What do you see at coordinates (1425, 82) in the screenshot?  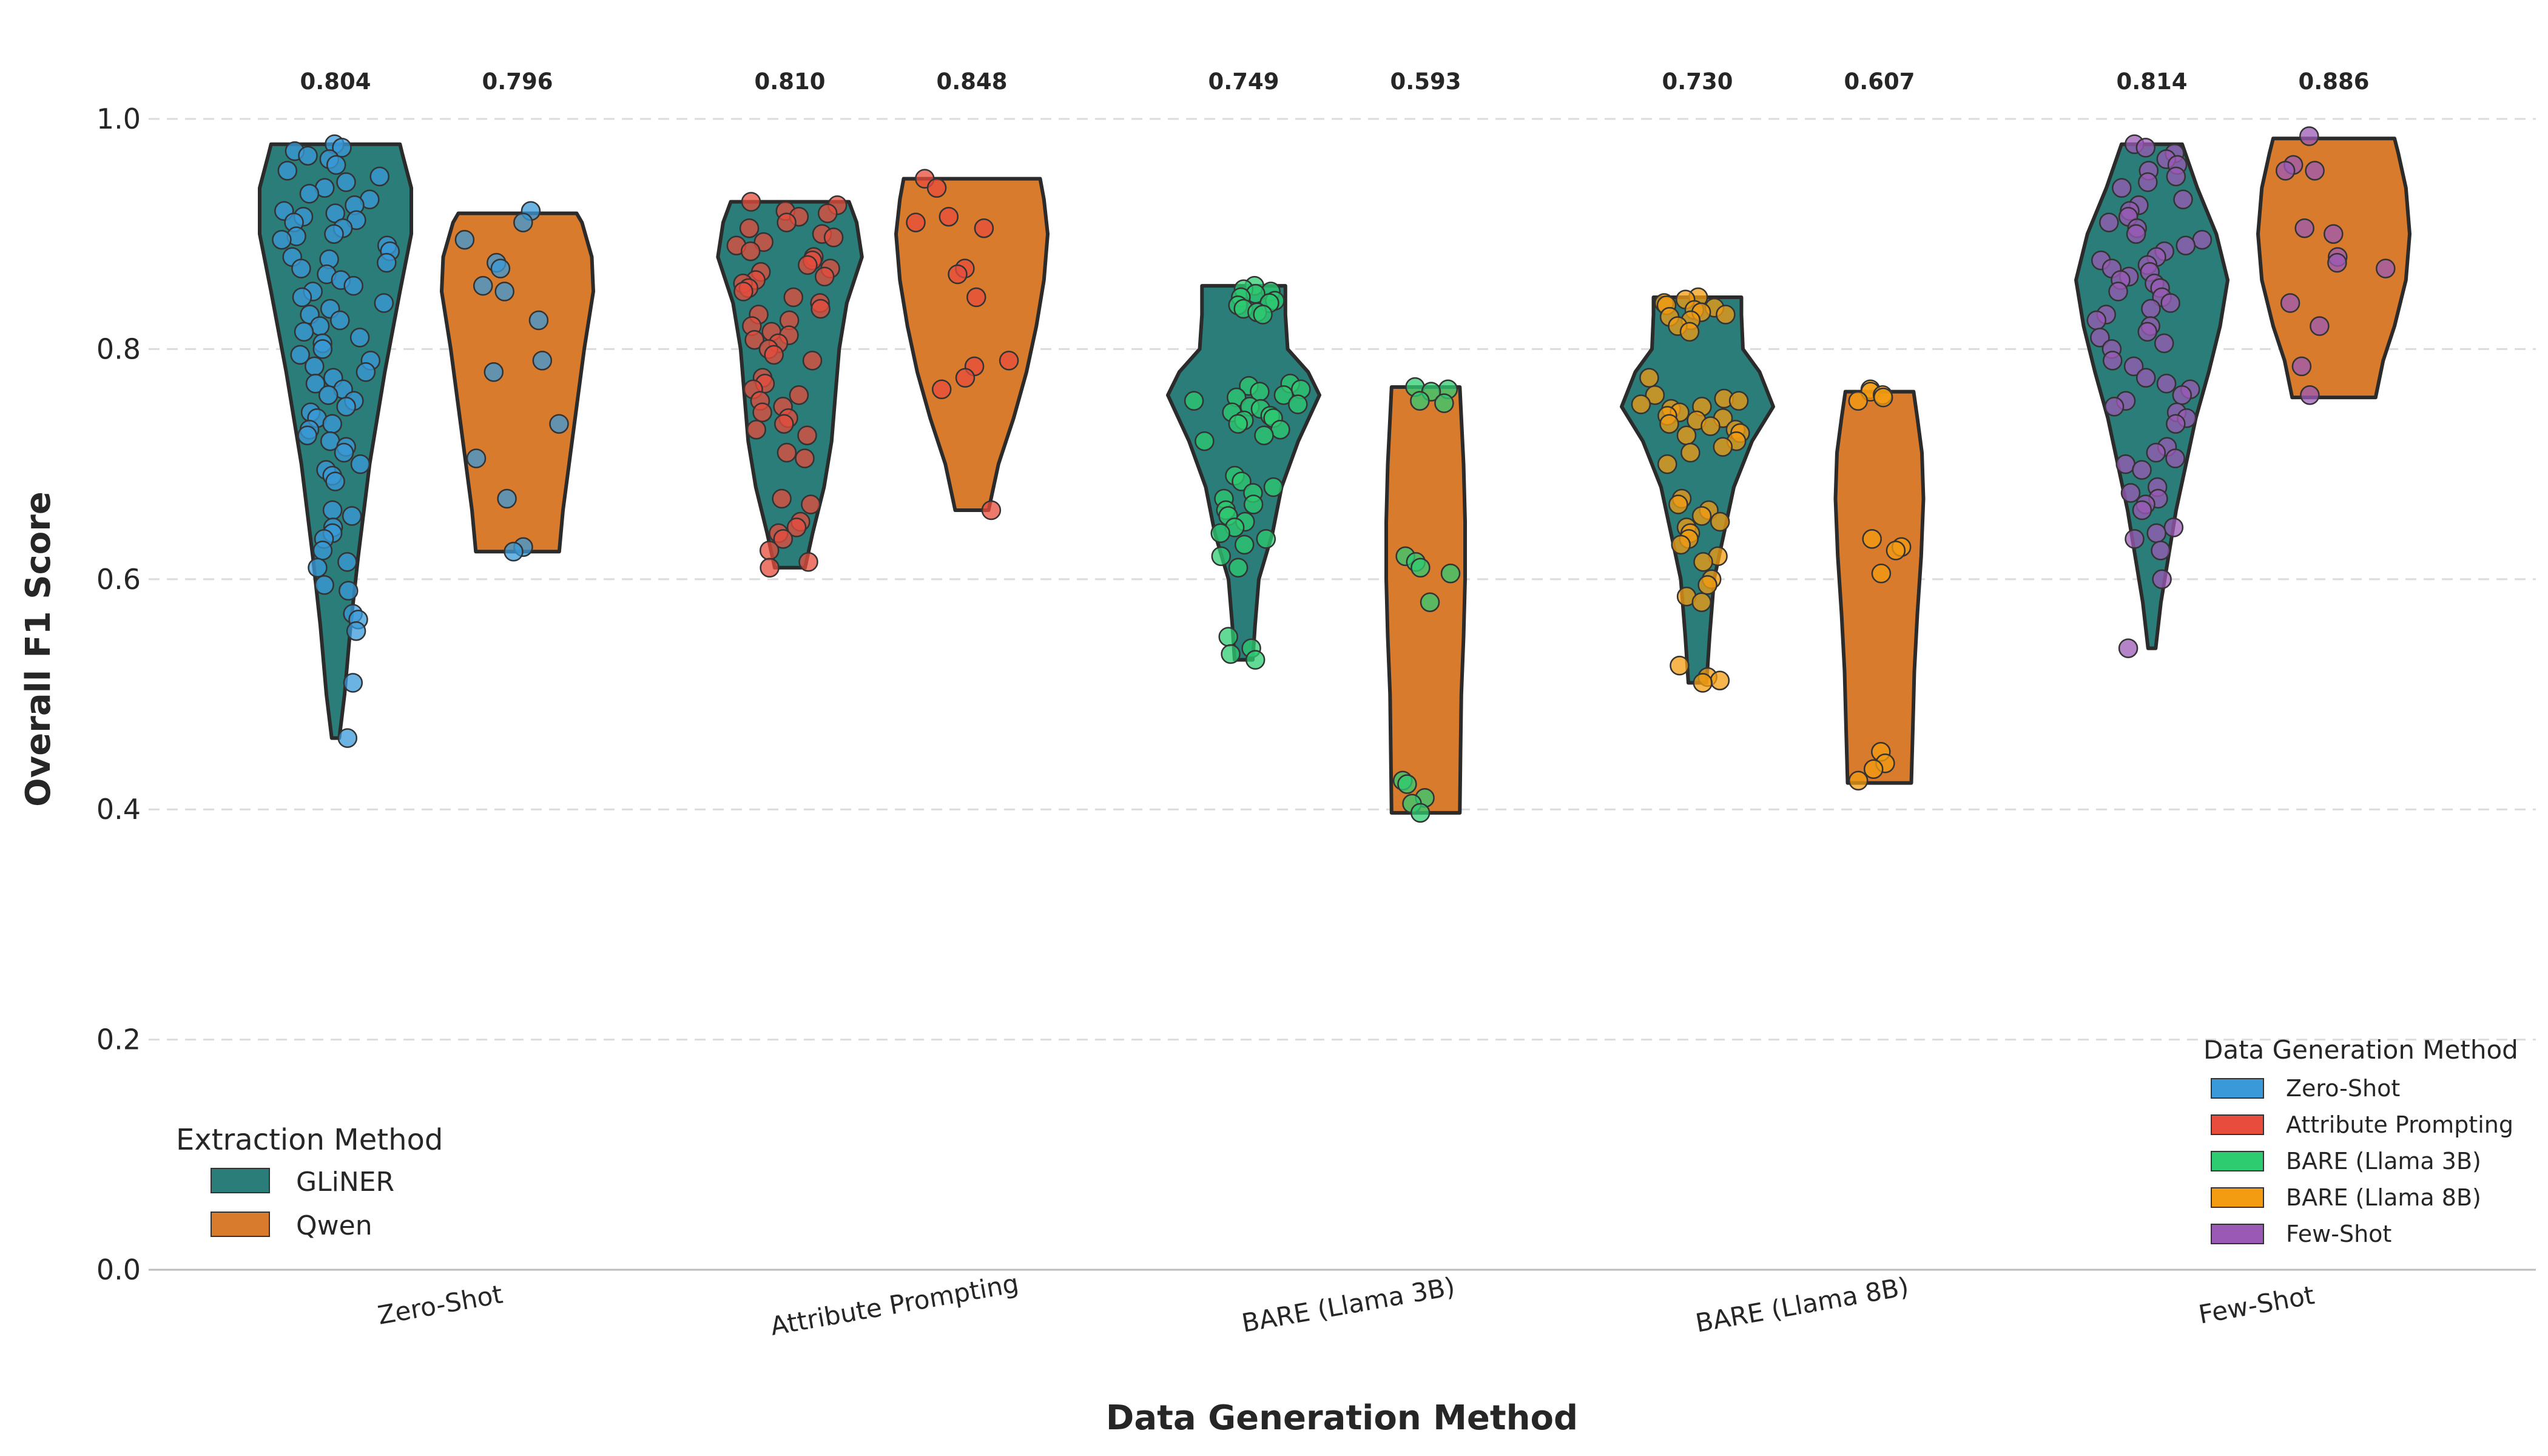 I see `mean-label-bare-llama3b-qwen: 0.593` at bounding box center [1425, 82].